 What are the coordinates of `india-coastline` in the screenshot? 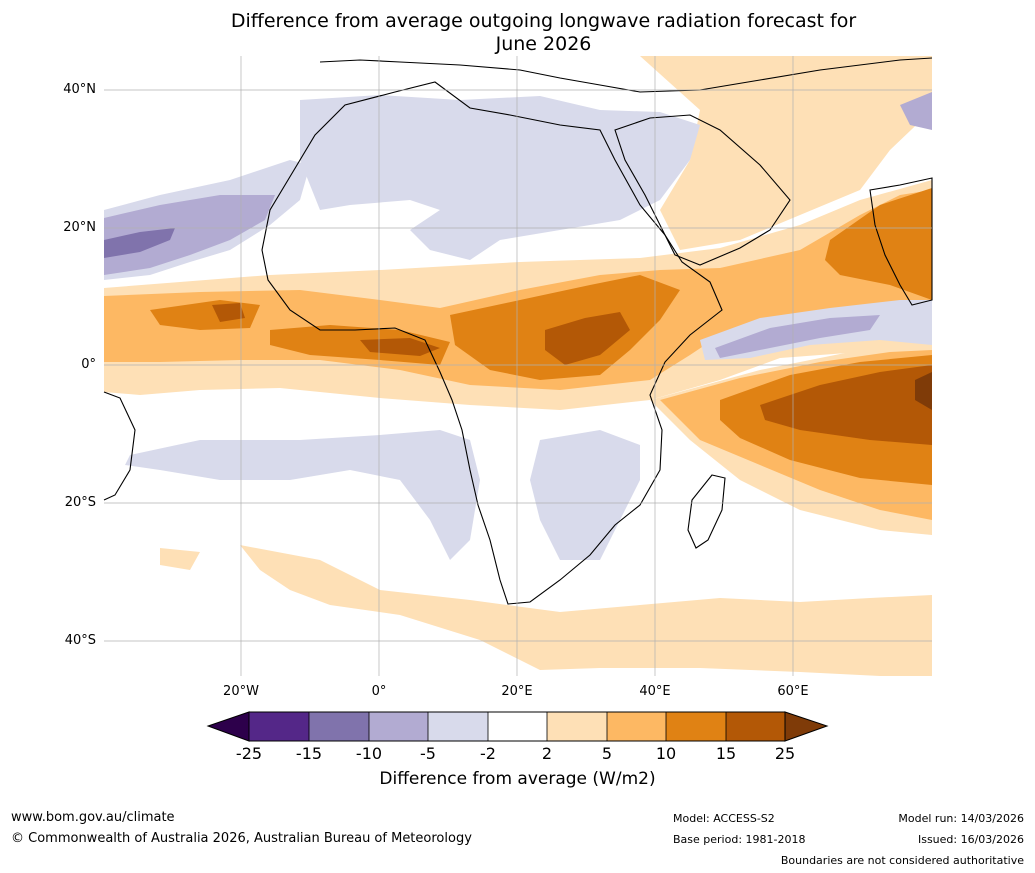 It's located at (901, 241).